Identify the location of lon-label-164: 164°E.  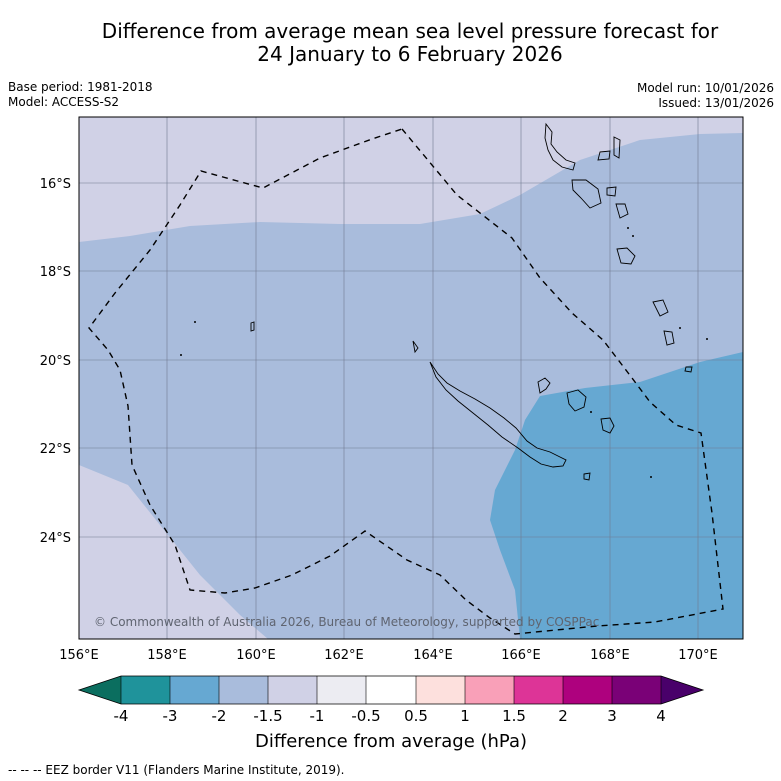
(433, 655).